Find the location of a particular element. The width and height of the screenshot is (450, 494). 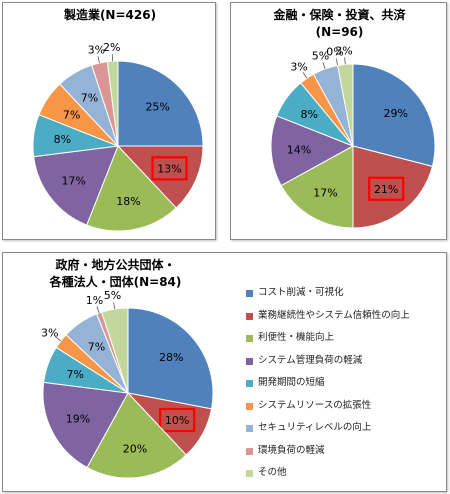

data-label: 13% is located at coordinates (169, 168).